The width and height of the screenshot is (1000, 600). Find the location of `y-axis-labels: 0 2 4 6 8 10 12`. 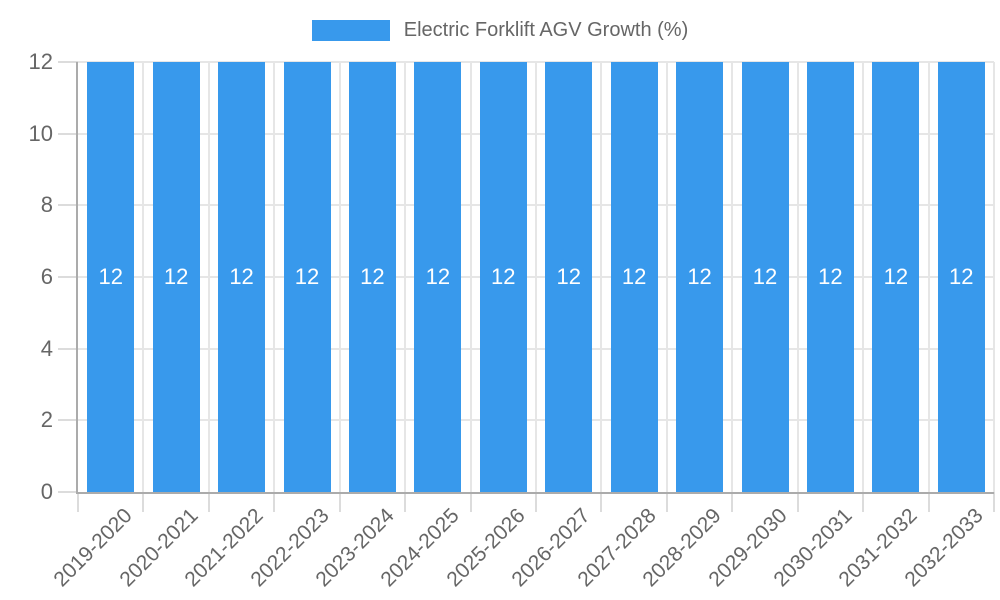

y-axis-labels: 0 2 4 6 8 10 12 is located at coordinates (26, 277).